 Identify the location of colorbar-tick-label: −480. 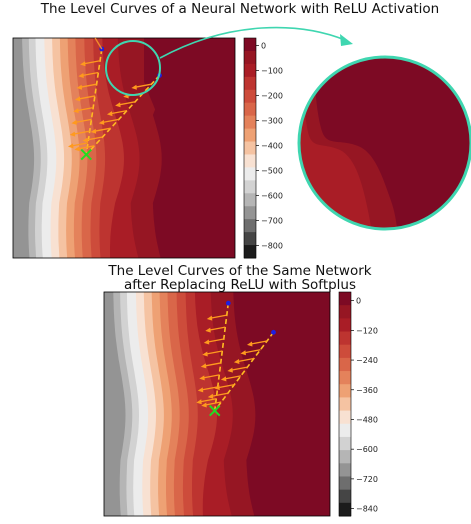
(367, 419).